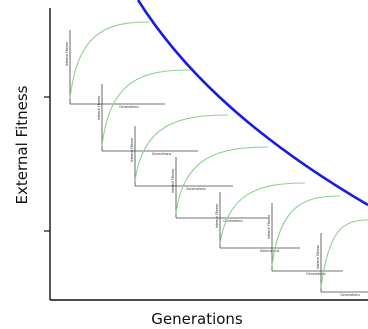 This screenshot has height=329, width=368. Describe the element at coordinates (22, 144) in the screenshot. I see `y-axis-label: External Fitness` at that location.